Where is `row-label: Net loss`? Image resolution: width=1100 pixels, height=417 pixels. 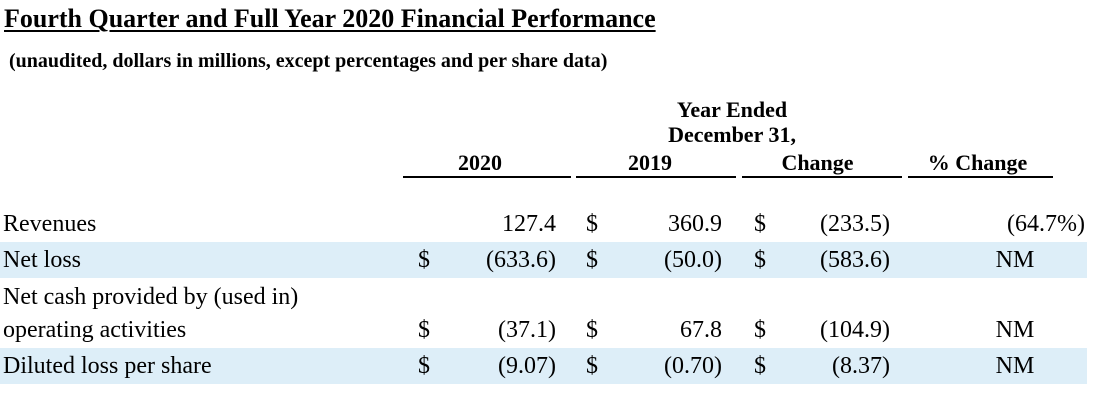
row-label: Net loss is located at coordinates (42, 260).